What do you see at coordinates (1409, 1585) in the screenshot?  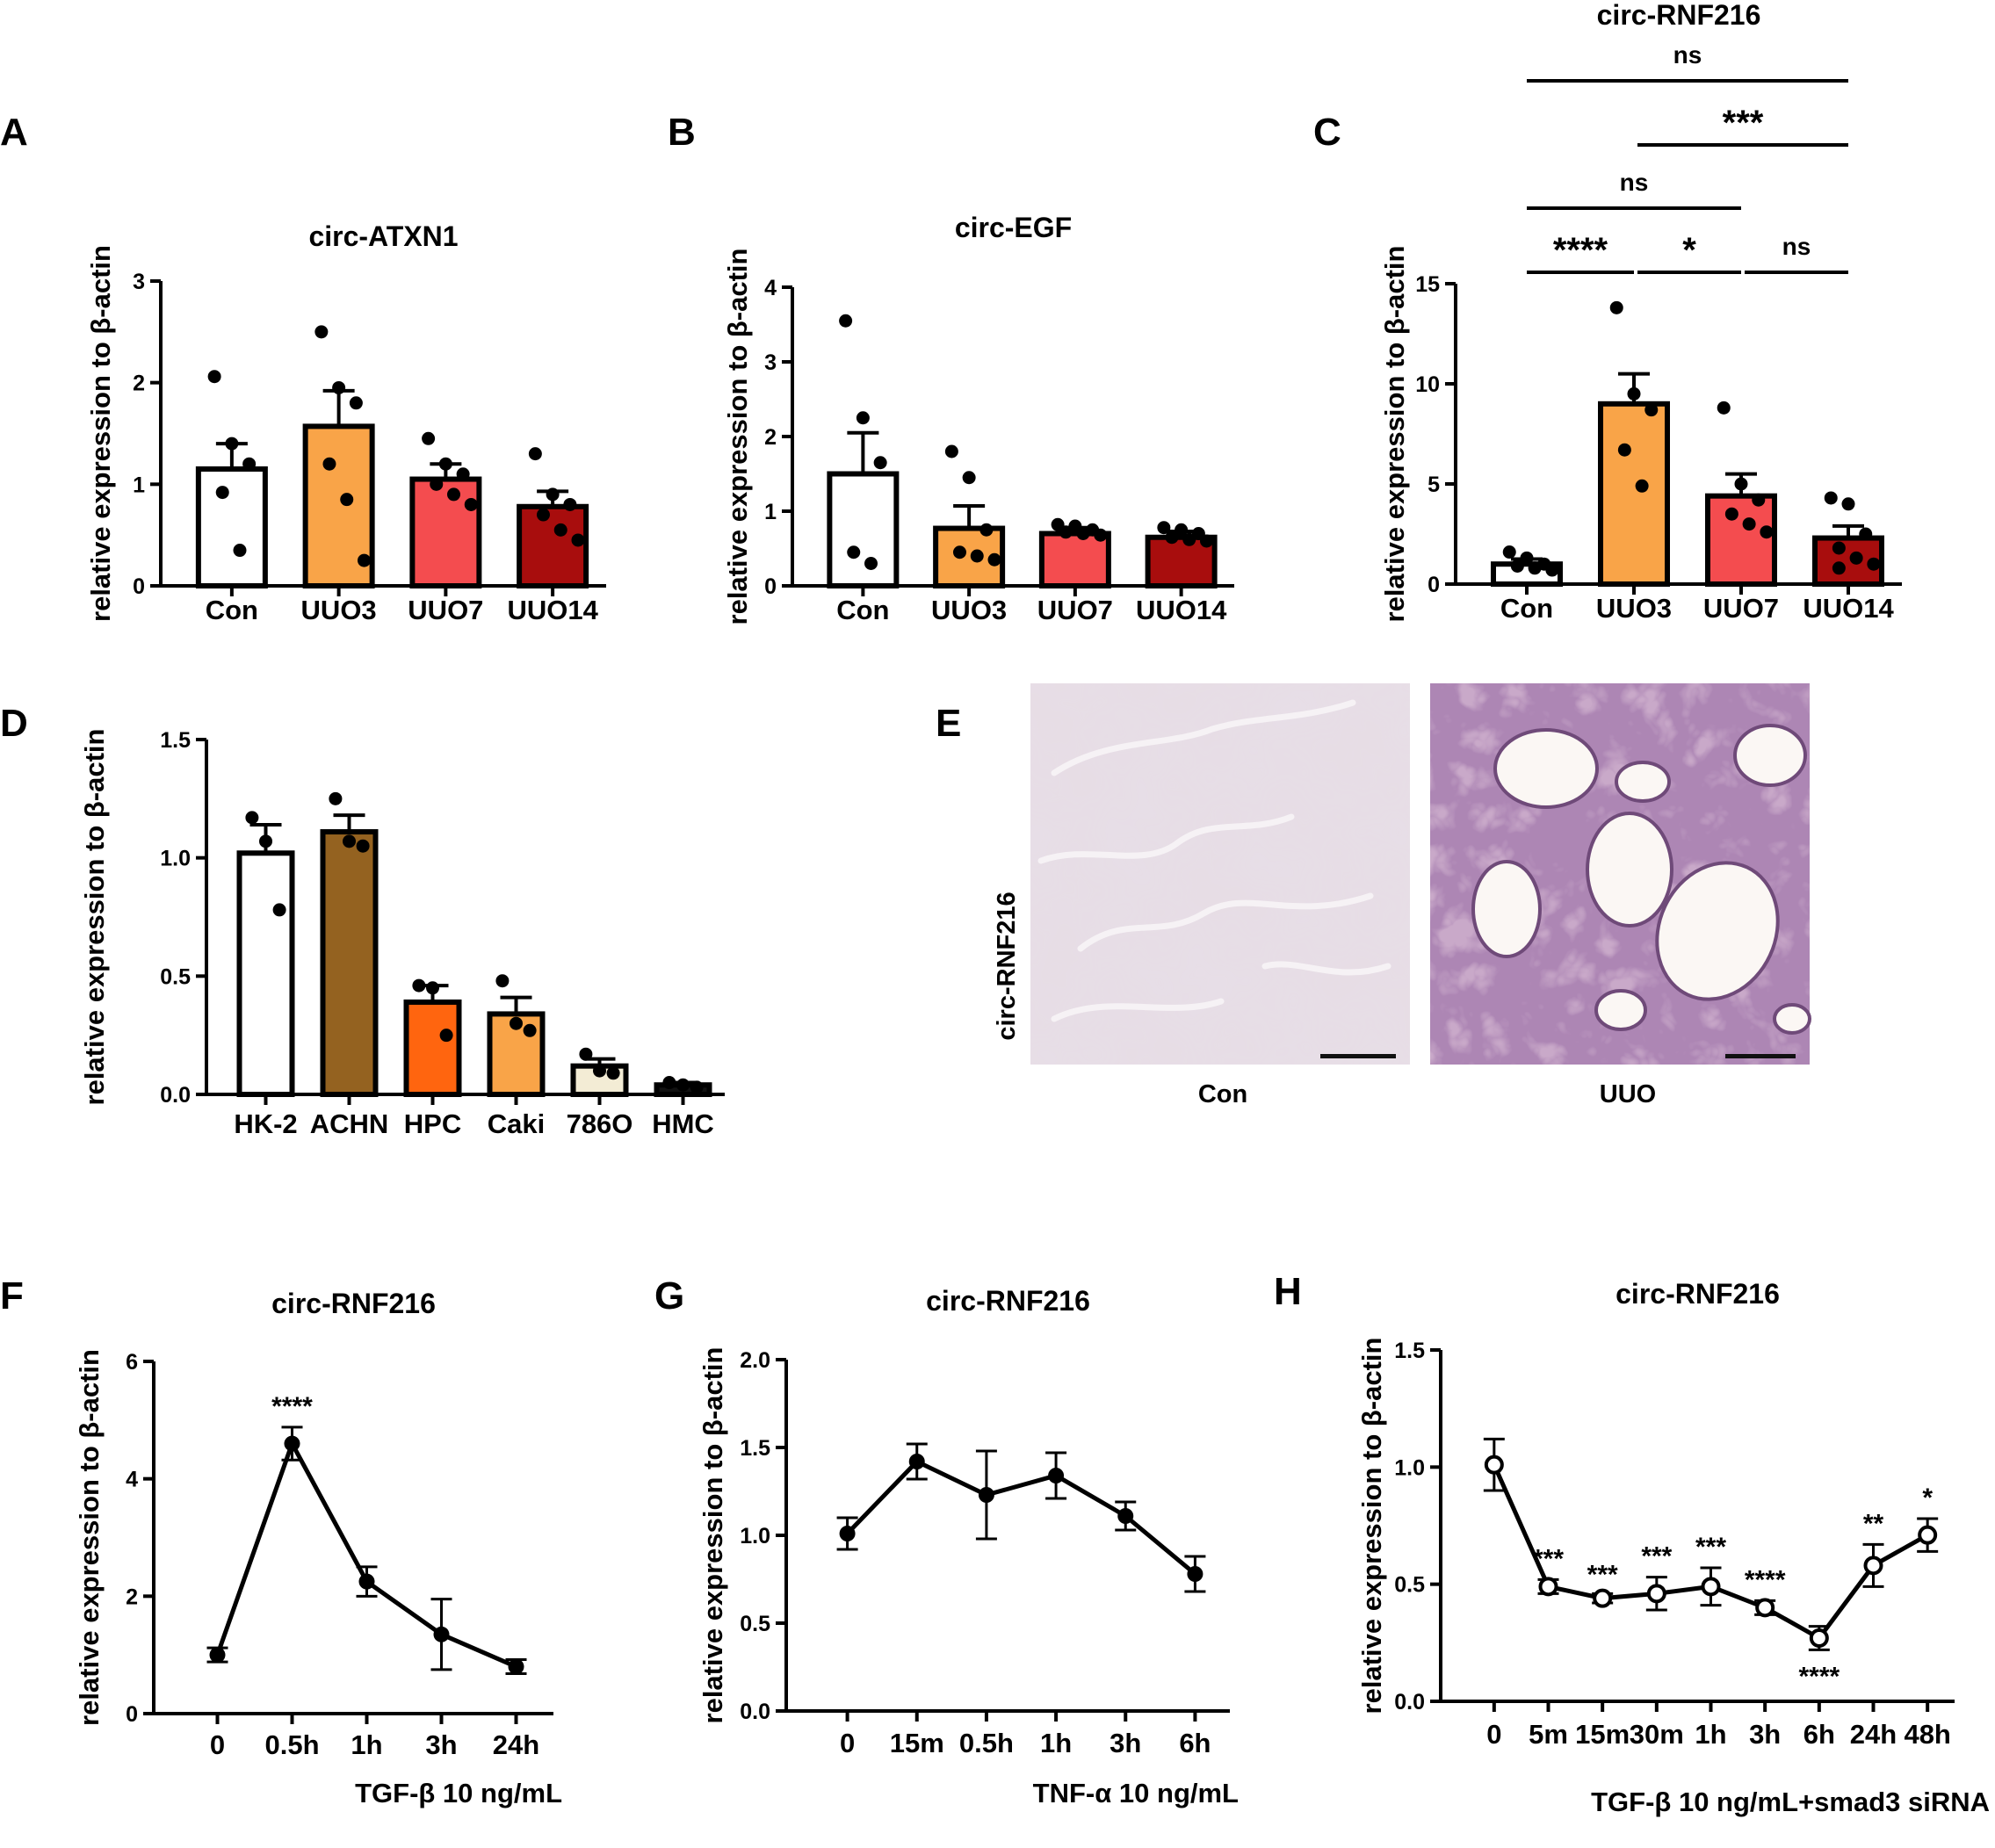 I see `chart-h-y-tick-label: 0.5` at bounding box center [1409, 1585].